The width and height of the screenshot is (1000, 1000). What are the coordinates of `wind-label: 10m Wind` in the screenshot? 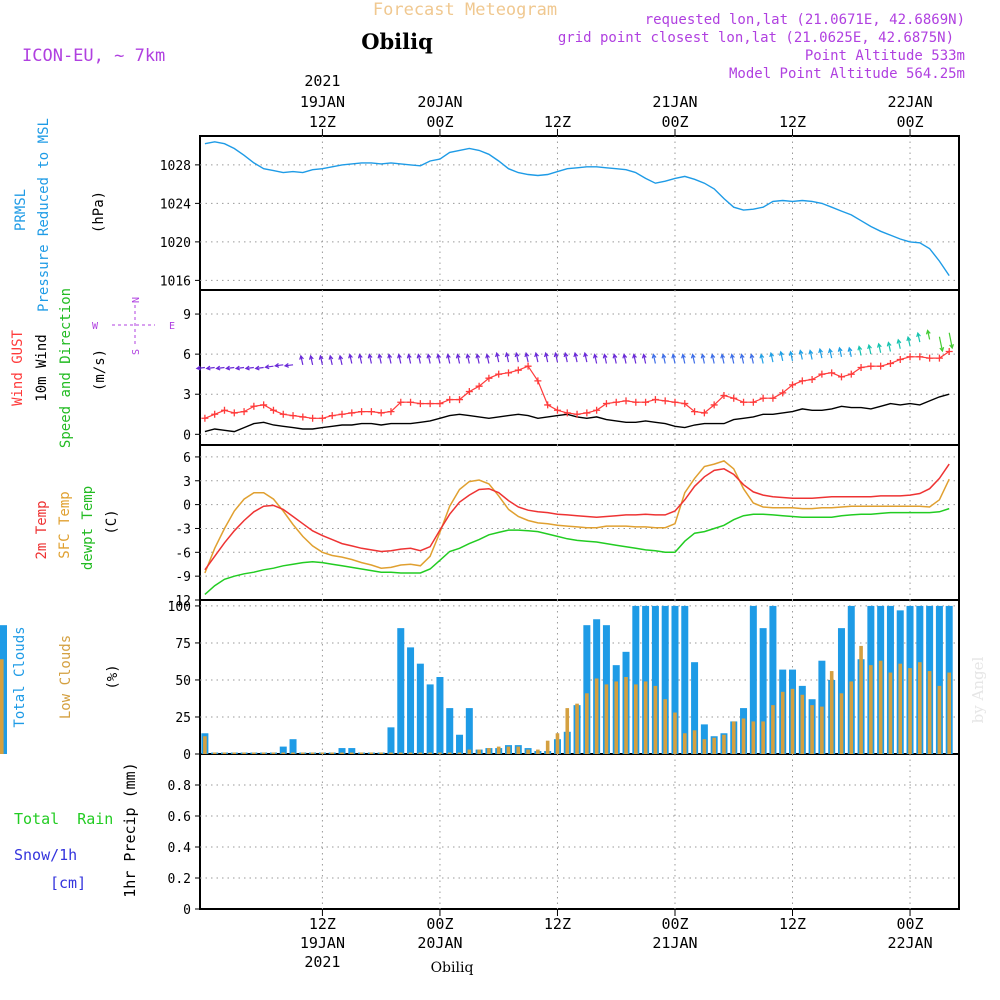 It's located at (42, 367).